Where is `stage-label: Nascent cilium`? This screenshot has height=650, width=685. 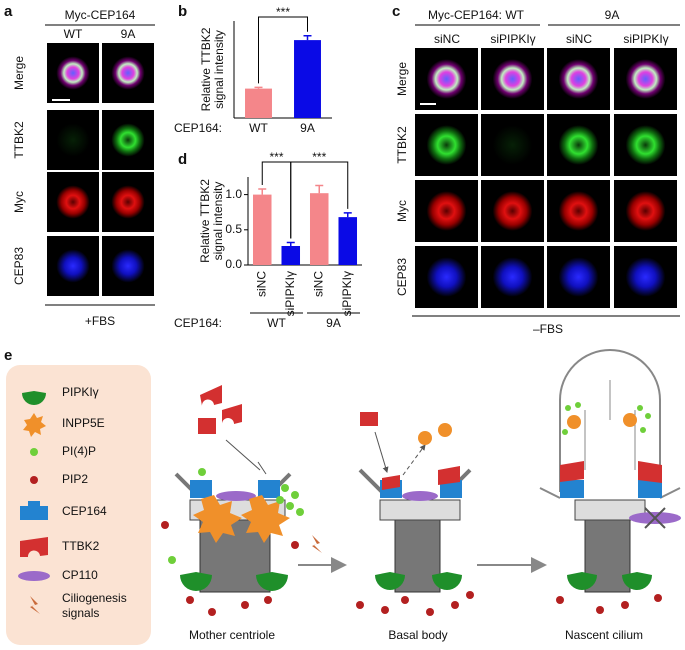
stage-label: Nascent cilium is located at coordinates (604, 635).